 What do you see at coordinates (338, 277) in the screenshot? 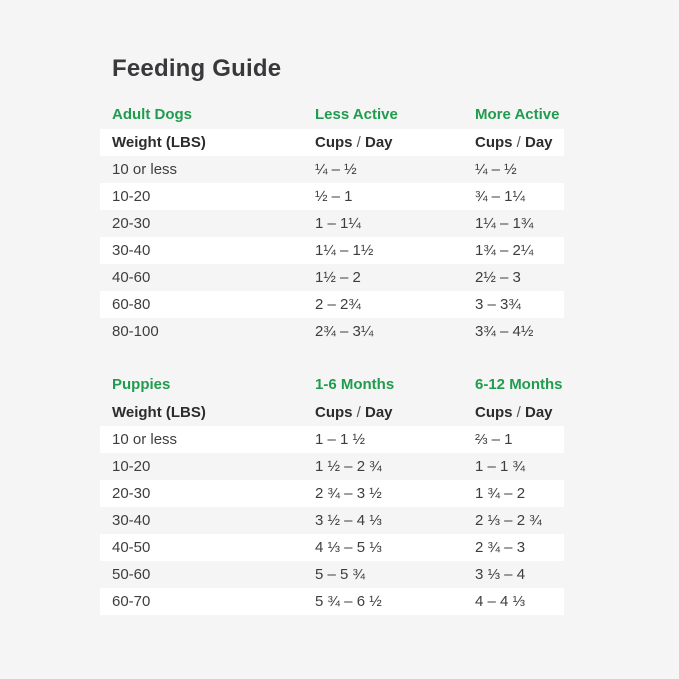
I see `cups-per-day-cell: 1½ – 2` at bounding box center [338, 277].